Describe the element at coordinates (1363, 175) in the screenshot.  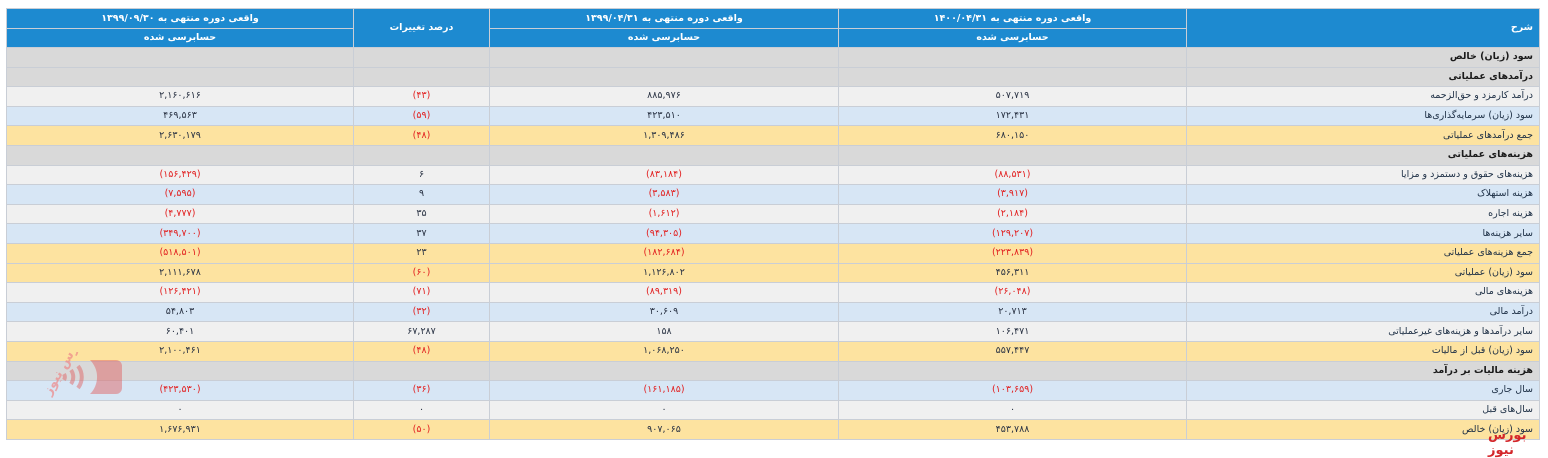
I see `row-label: هزینه‌های حقوق و دستمزد و مزایا` at that location.